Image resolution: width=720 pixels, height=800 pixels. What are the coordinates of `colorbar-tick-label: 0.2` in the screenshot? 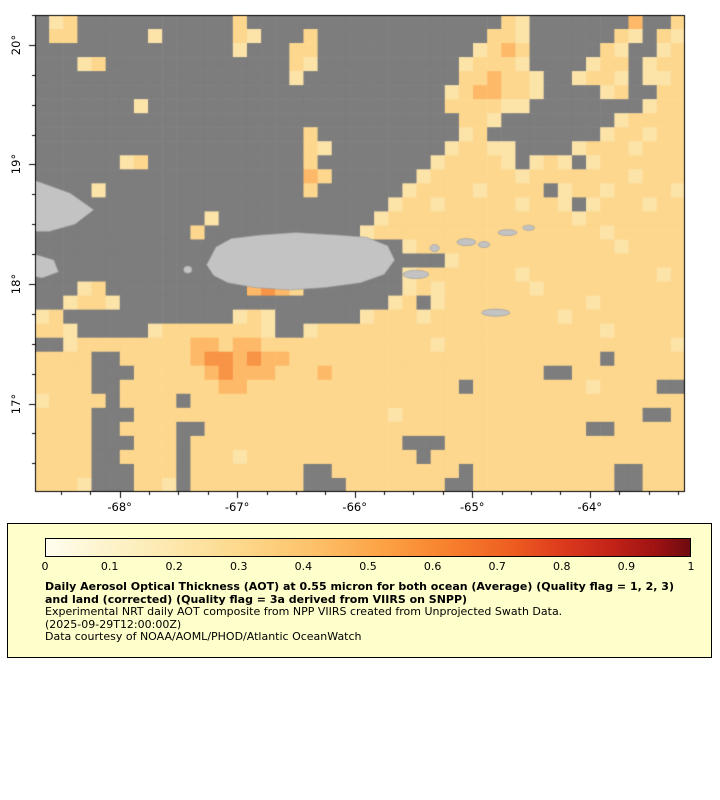 It's located at (174, 566).